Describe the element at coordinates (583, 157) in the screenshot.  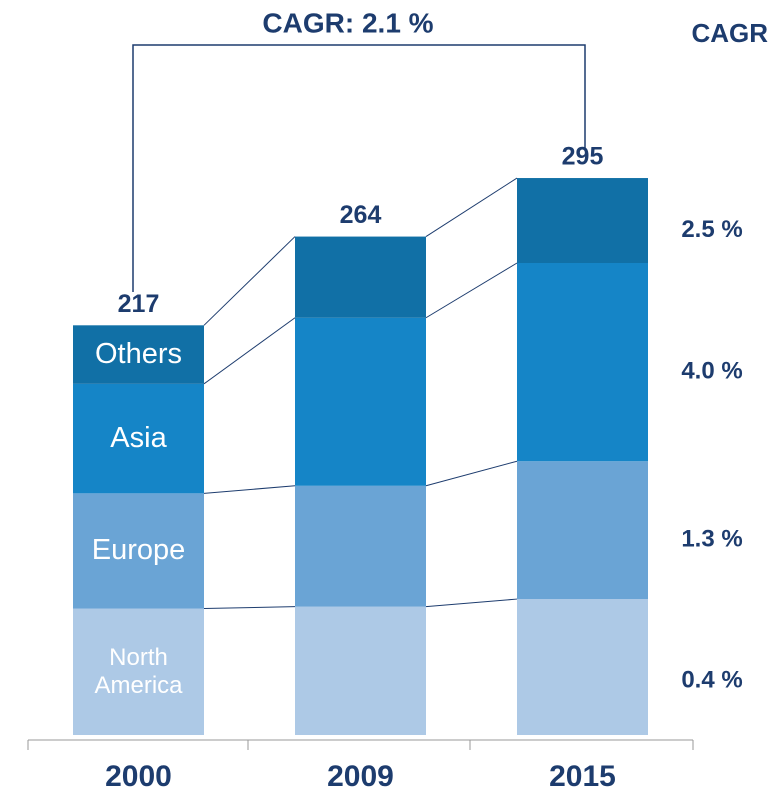
I see `total-label: 295` at that location.